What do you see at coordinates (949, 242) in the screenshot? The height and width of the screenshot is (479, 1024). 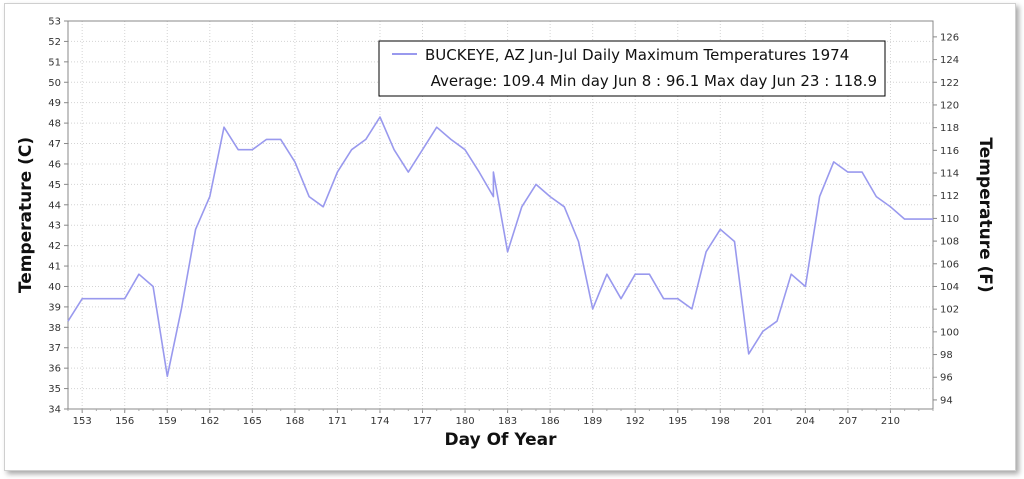 I see `y2-tick-label: 108` at bounding box center [949, 242].